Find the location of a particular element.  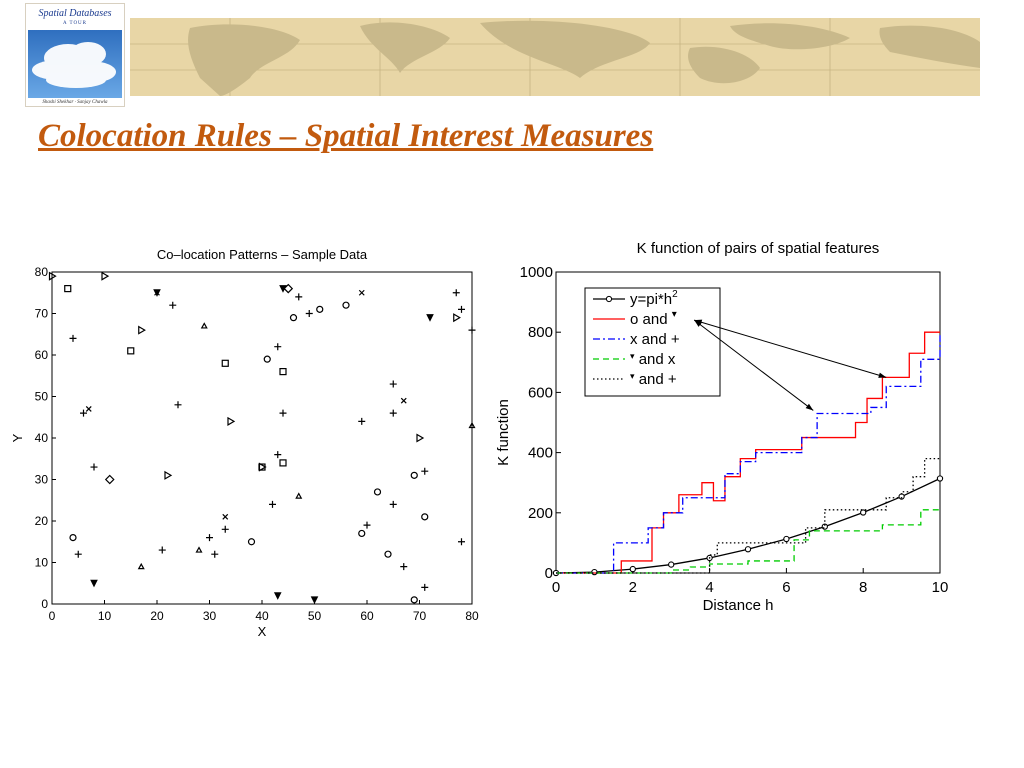

map-land-graphic is located at coordinates (555, 57).